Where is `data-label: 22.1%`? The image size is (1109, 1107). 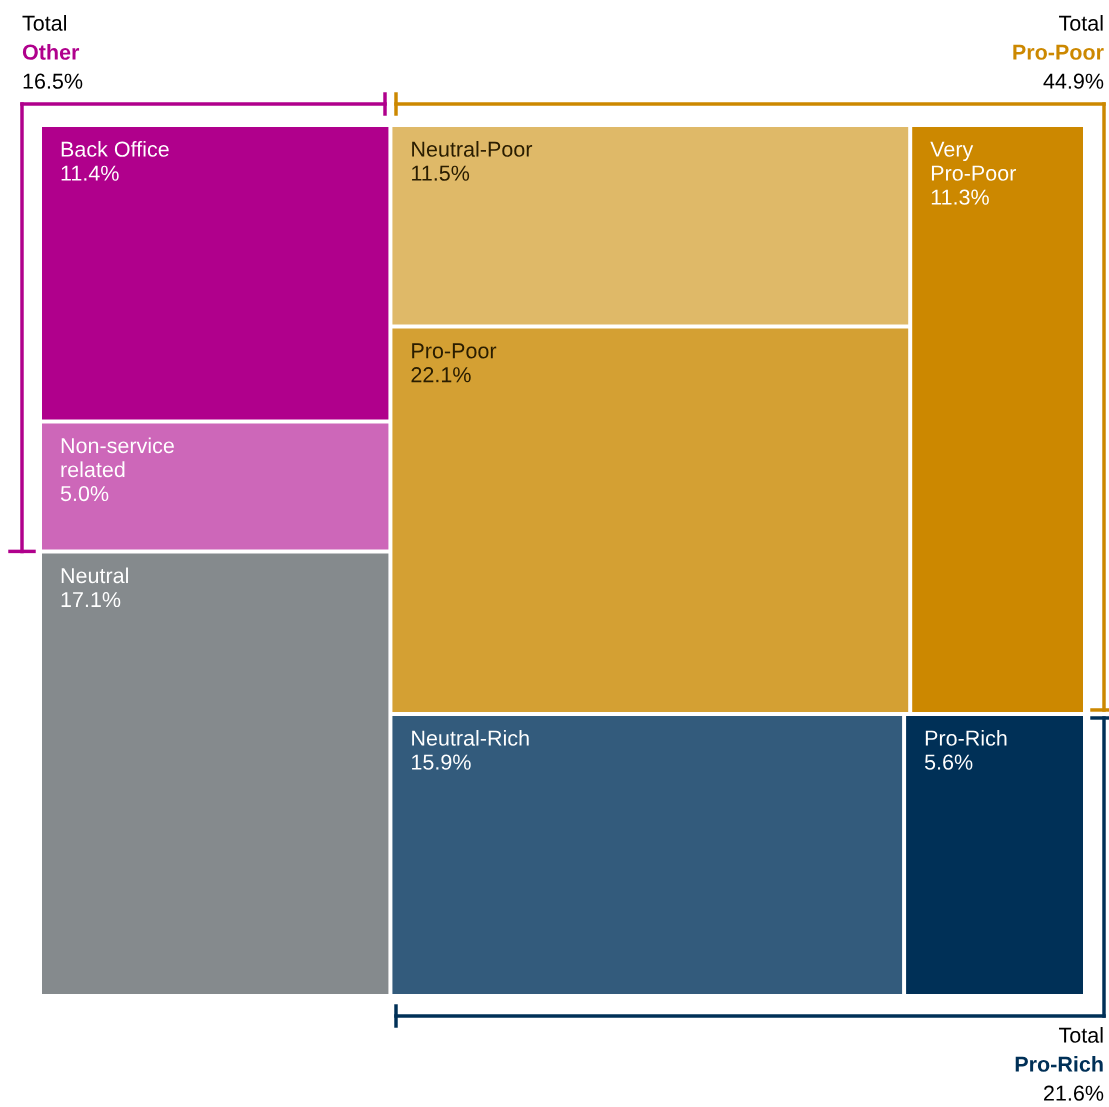
data-label: 22.1% is located at coordinates (441, 375).